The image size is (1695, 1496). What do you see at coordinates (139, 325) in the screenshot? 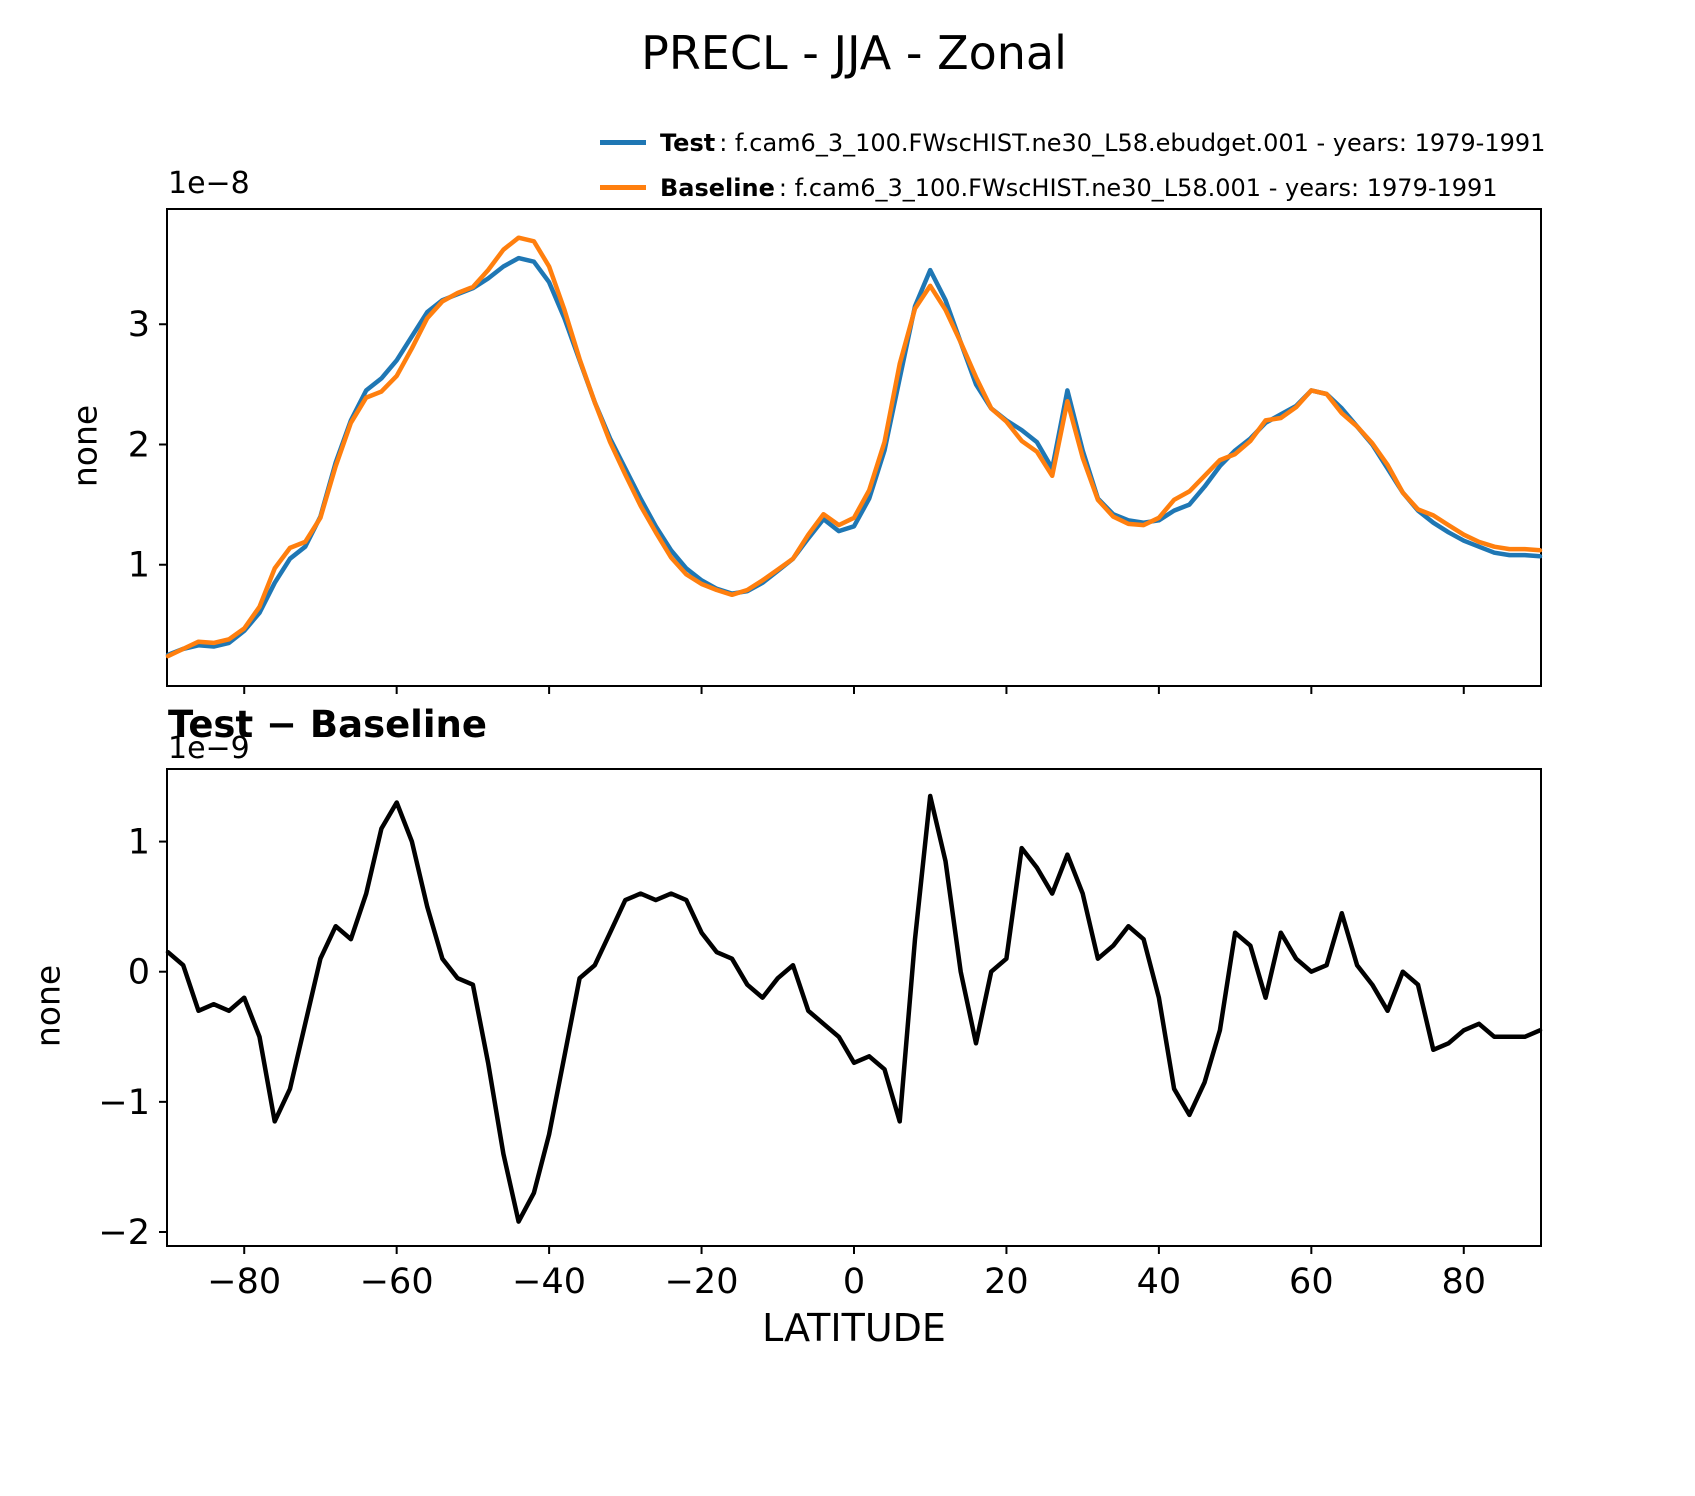
I see `y-tick-label: 3` at bounding box center [139, 325].